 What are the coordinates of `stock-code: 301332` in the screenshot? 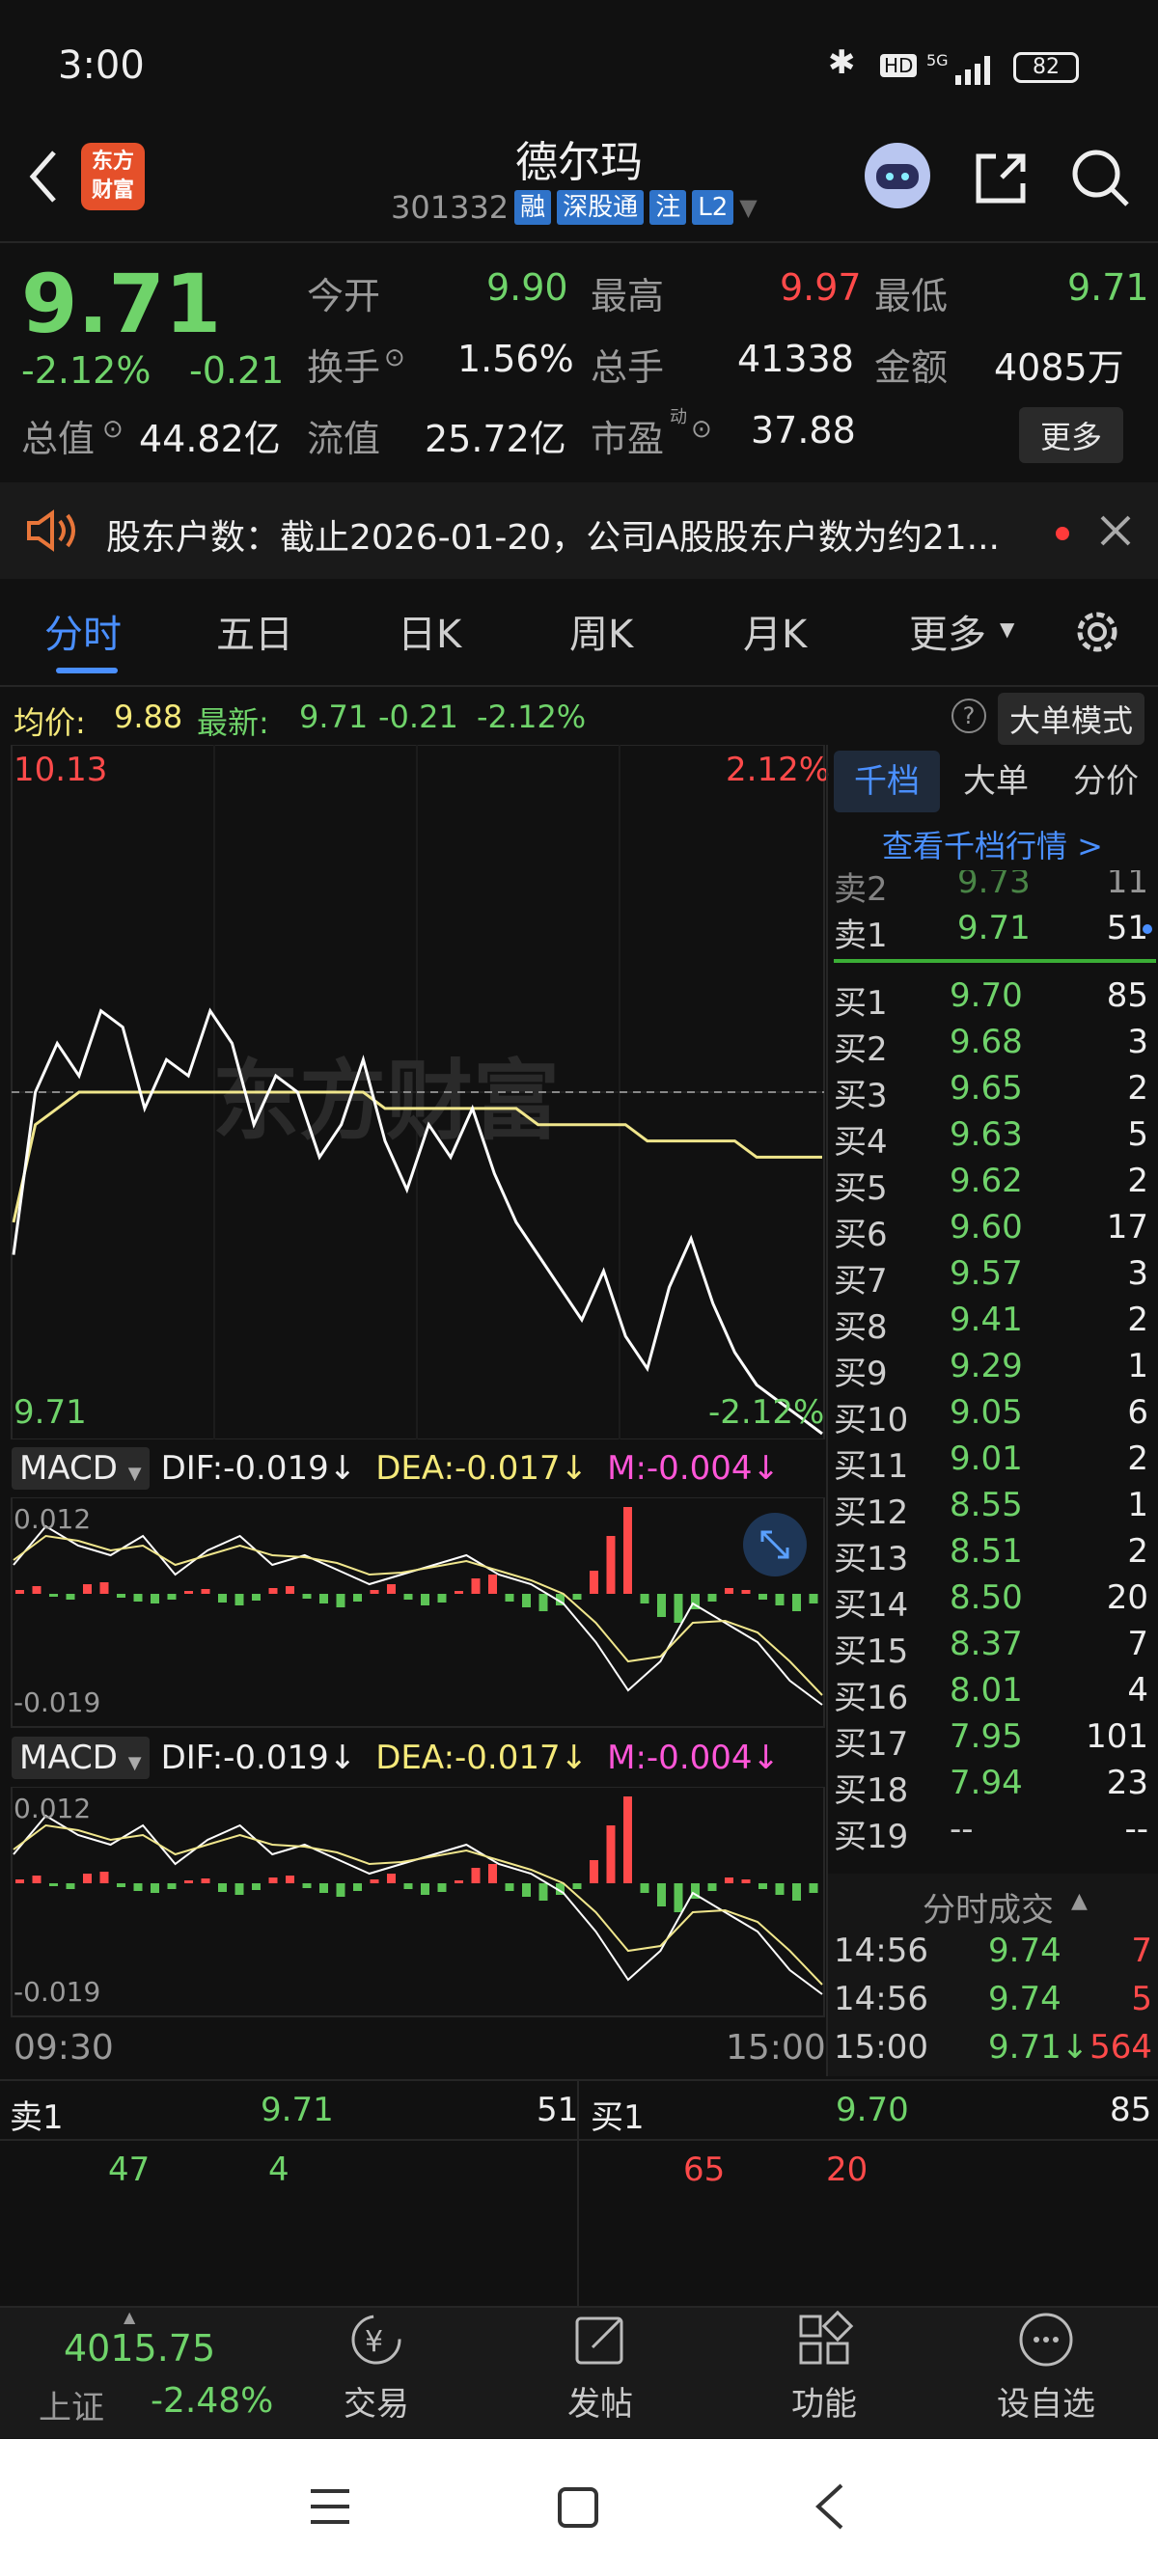 It's located at (450, 208).